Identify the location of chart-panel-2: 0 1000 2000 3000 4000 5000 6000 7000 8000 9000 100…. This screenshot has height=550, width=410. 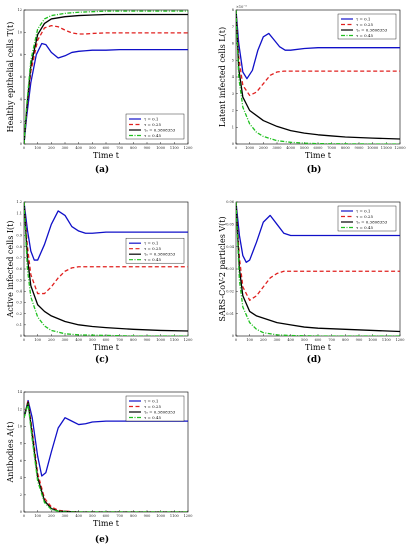
(312, 90).